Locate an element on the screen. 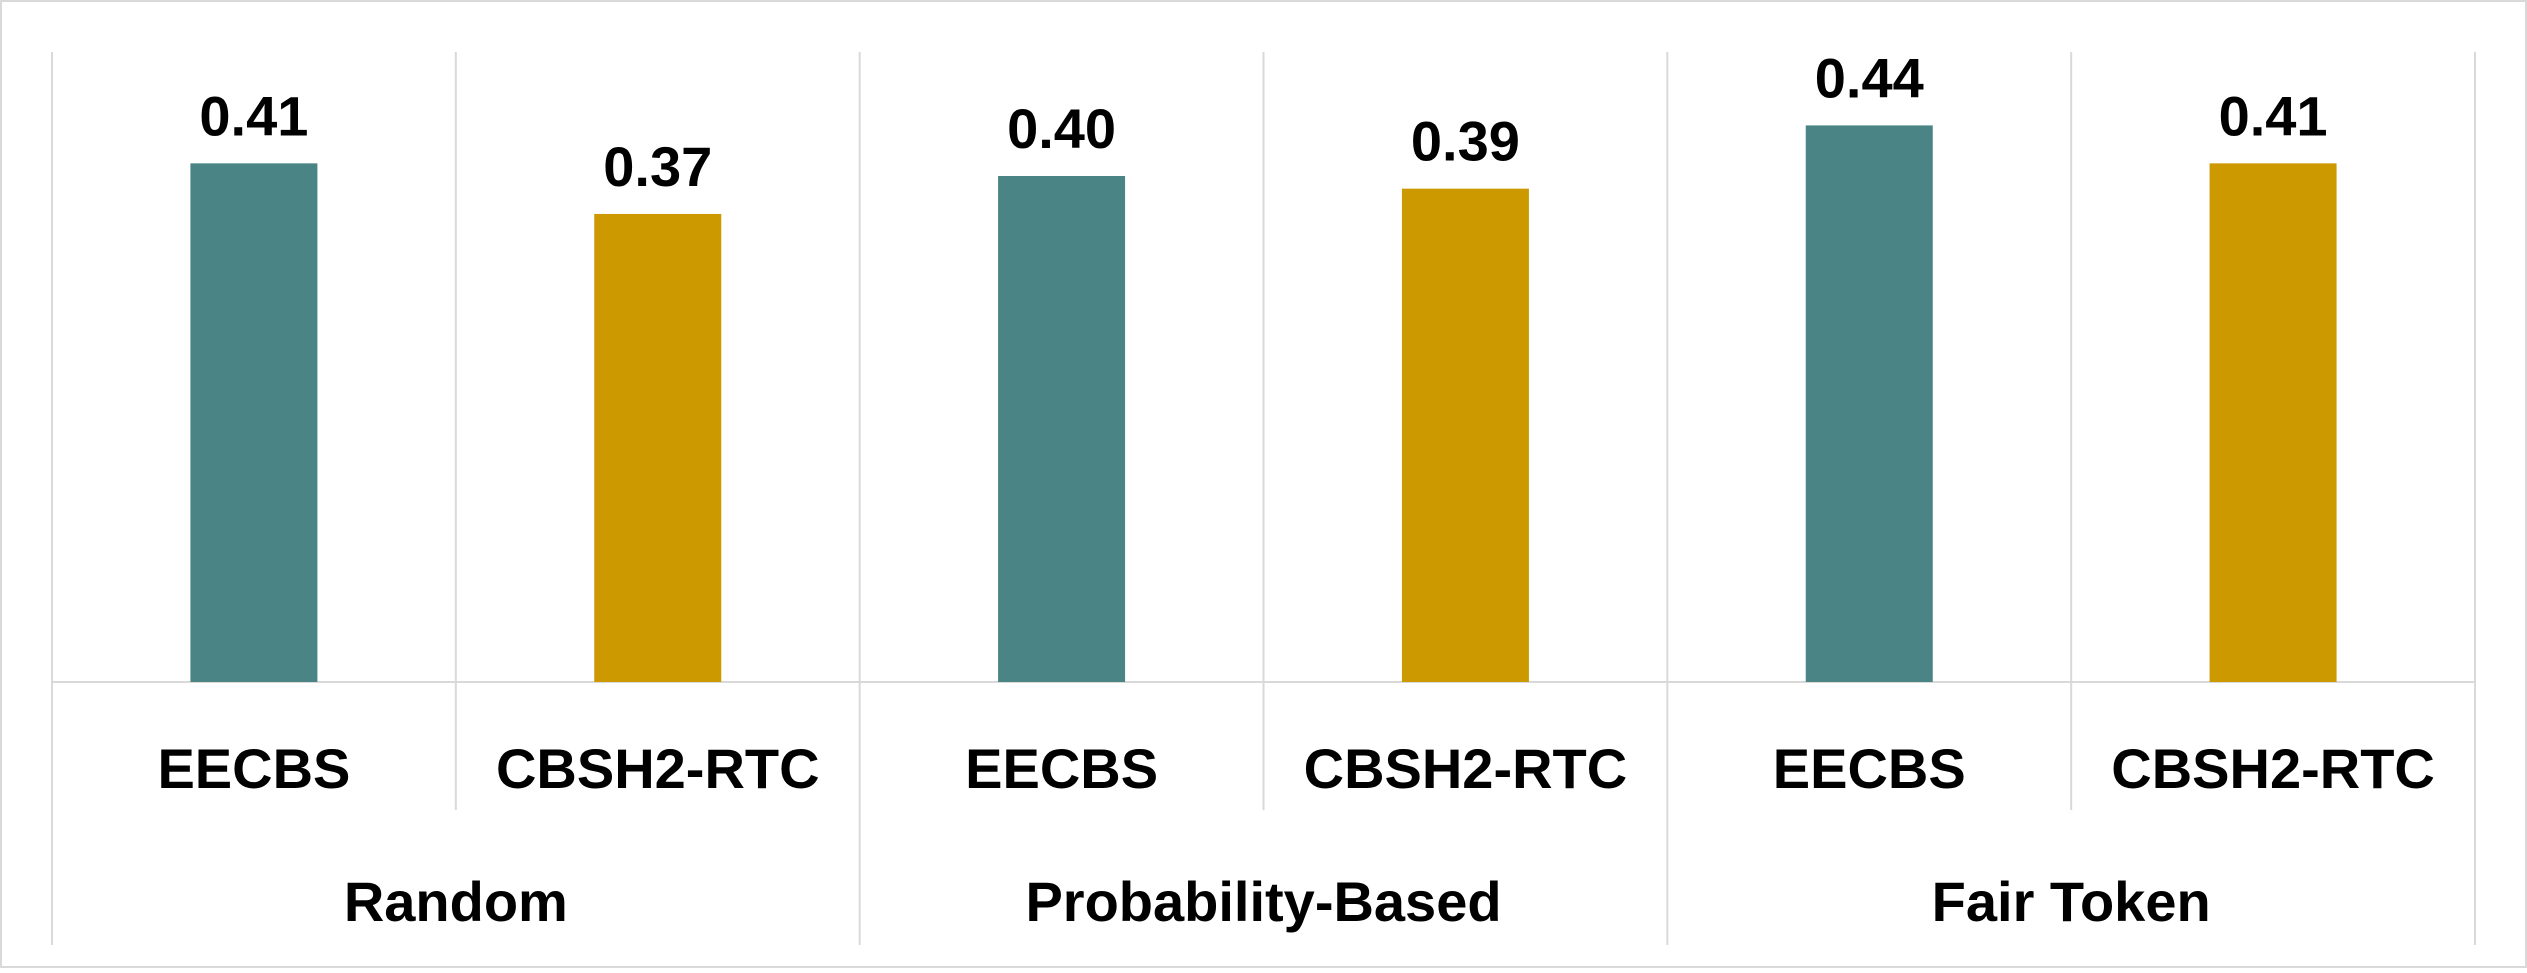  data-labels: 0.41 0.37 0.40 0.39 0.44 0.41 is located at coordinates (1263, 122).